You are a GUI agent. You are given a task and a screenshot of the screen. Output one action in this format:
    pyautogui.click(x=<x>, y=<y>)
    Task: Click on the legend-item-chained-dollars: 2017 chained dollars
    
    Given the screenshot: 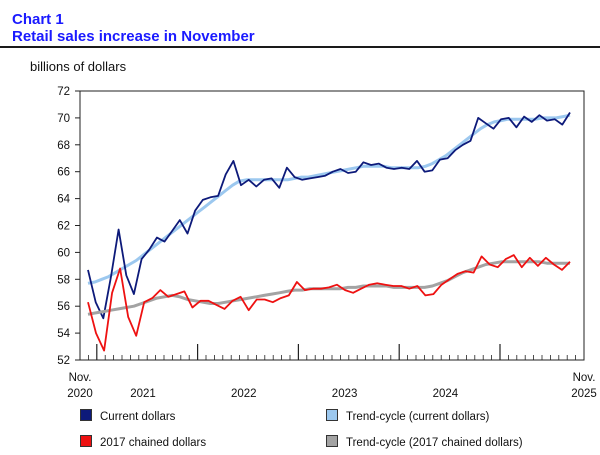 What is the action you would take?
    pyautogui.click(x=143, y=442)
    